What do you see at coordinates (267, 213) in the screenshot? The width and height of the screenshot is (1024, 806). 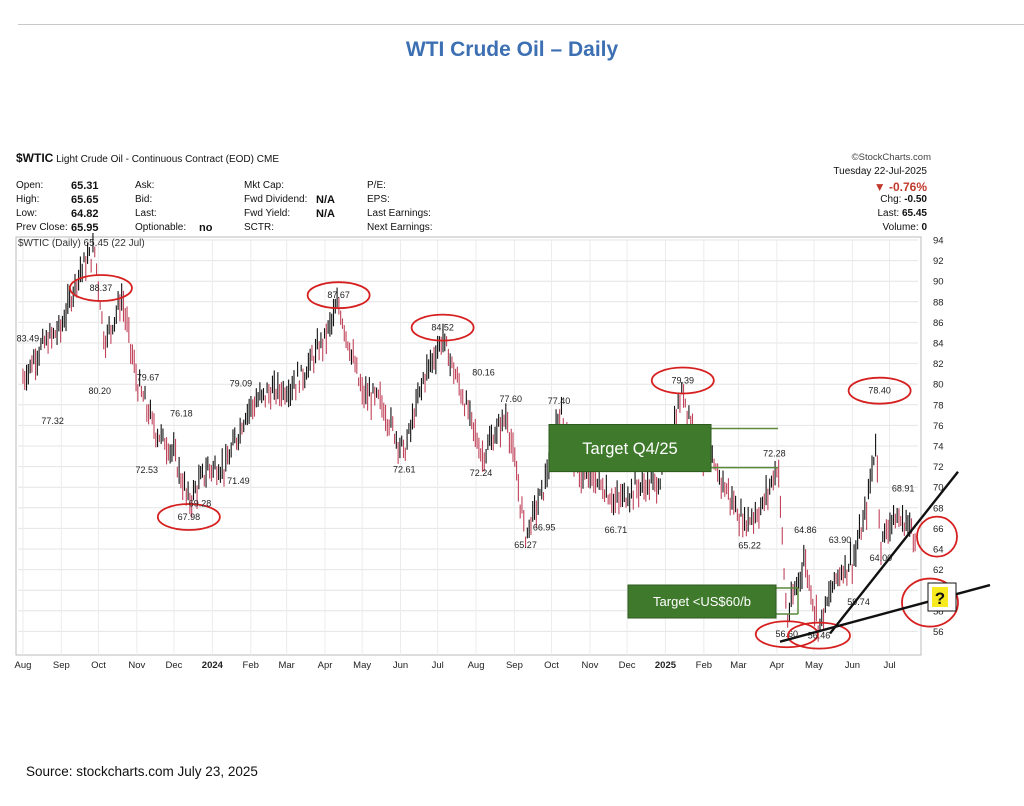 I see `quote-label: Fwd Yield:` at bounding box center [267, 213].